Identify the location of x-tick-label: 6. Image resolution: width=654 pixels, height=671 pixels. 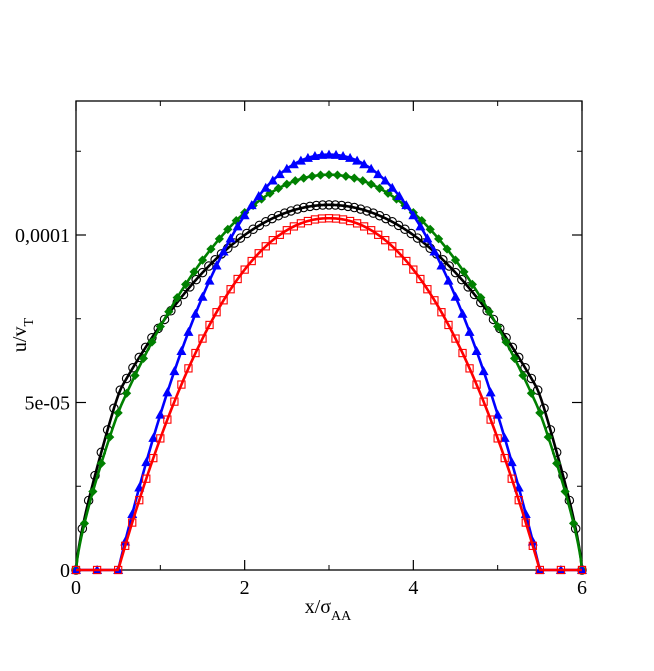
(582, 588).